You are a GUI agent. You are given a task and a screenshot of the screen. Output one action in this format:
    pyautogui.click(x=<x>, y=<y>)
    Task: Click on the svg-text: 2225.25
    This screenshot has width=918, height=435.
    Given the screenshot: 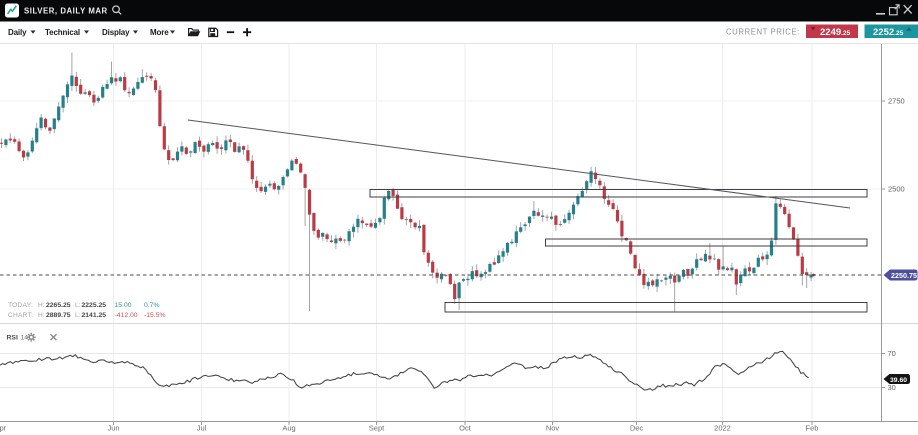 What is the action you would take?
    pyautogui.click(x=94, y=305)
    